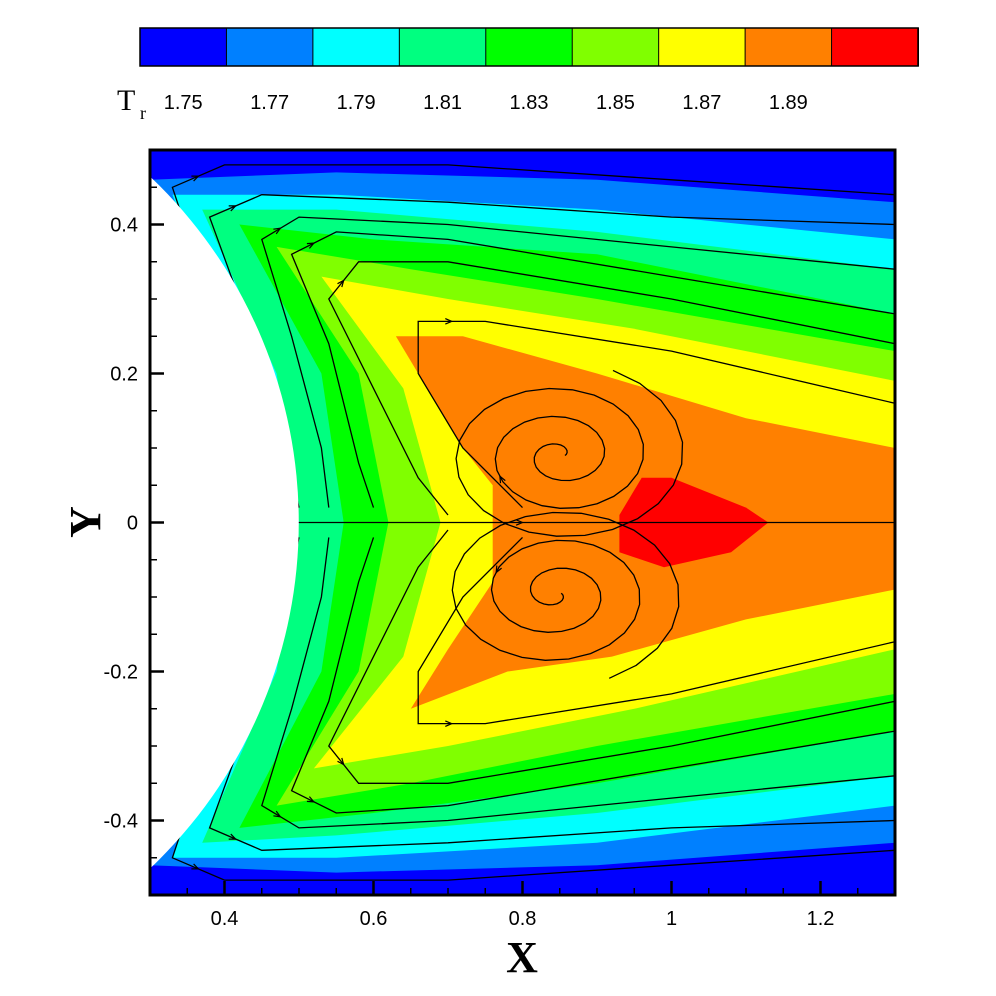  I want to click on body-surface, so click(224, 522).